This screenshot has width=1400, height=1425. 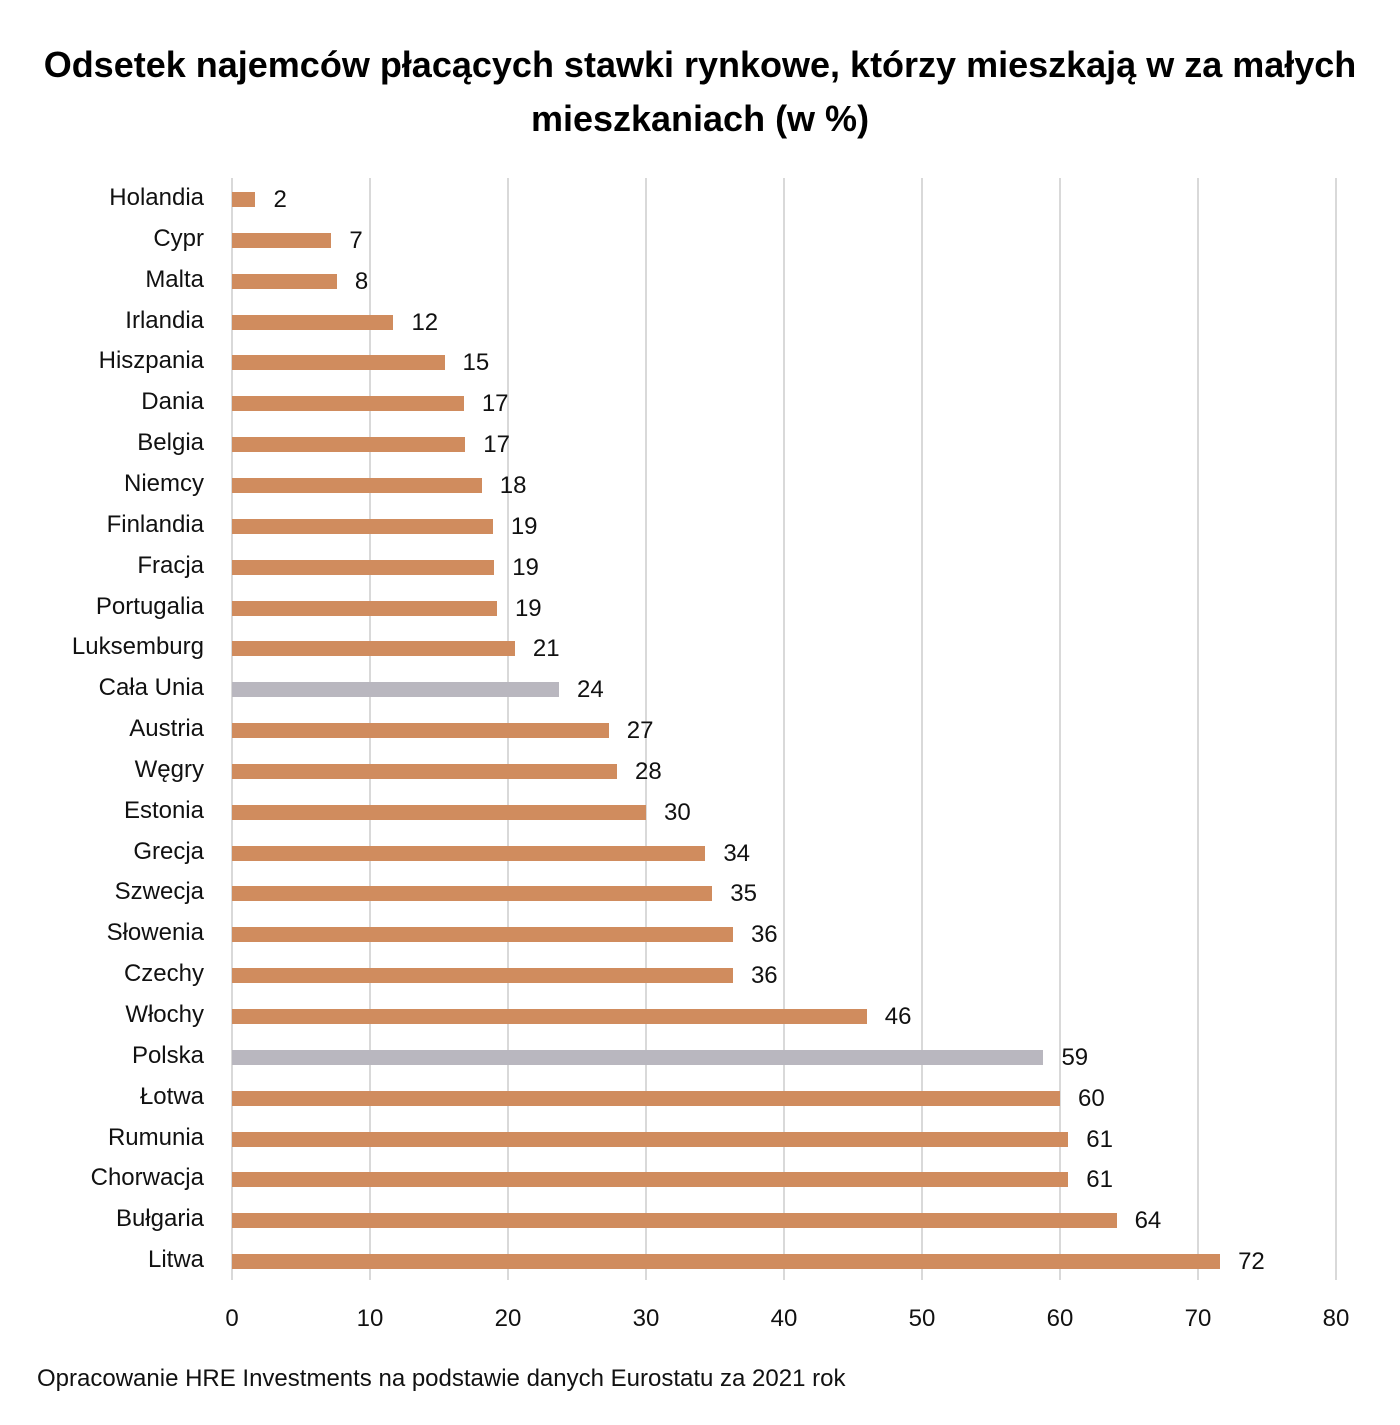 What do you see at coordinates (151, 688) in the screenshot?
I see `category-label: Cała Unia` at bounding box center [151, 688].